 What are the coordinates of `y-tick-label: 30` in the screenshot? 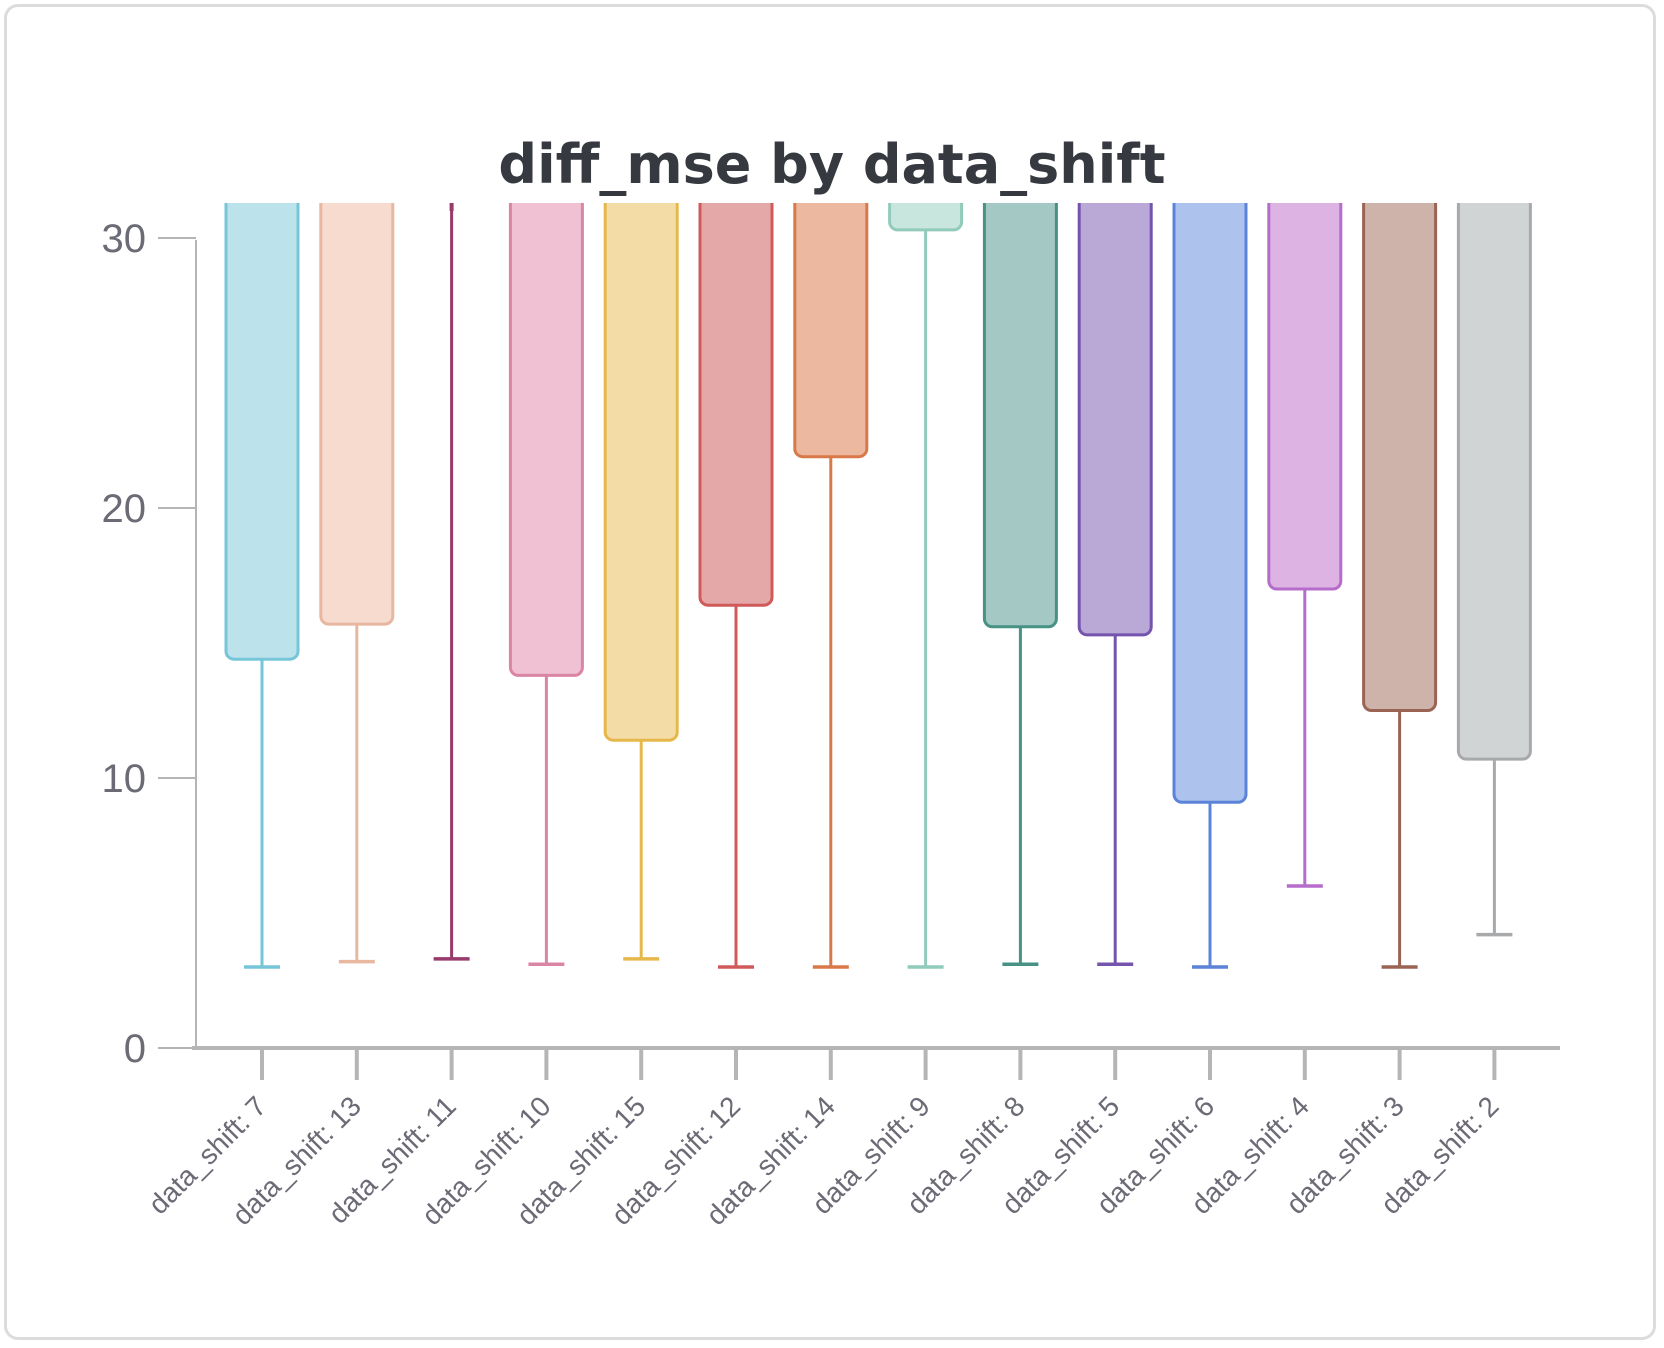 It's located at (124, 239).